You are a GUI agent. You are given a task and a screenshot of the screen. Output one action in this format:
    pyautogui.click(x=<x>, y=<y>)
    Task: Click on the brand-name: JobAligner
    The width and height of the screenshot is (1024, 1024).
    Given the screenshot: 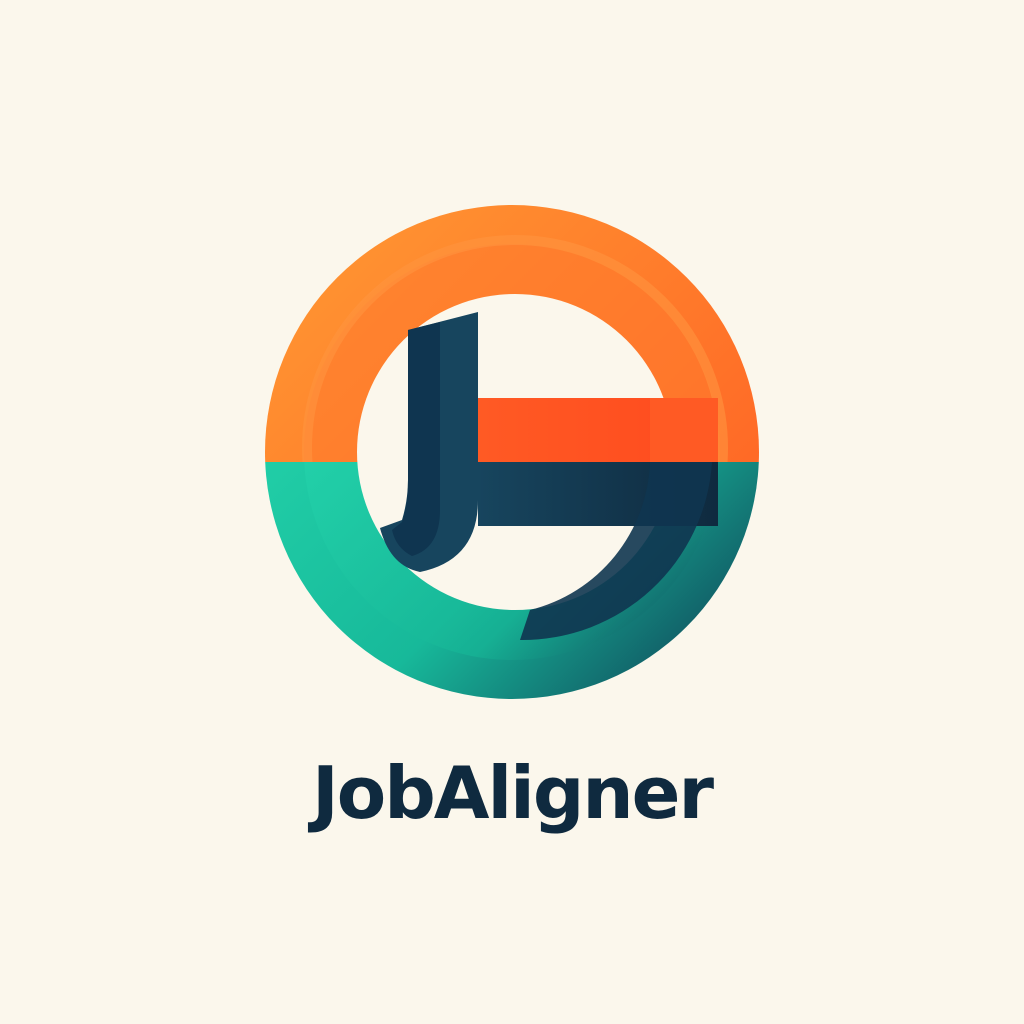 What is the action you would take?
    pyautogui.click(x=512, y=793)
    